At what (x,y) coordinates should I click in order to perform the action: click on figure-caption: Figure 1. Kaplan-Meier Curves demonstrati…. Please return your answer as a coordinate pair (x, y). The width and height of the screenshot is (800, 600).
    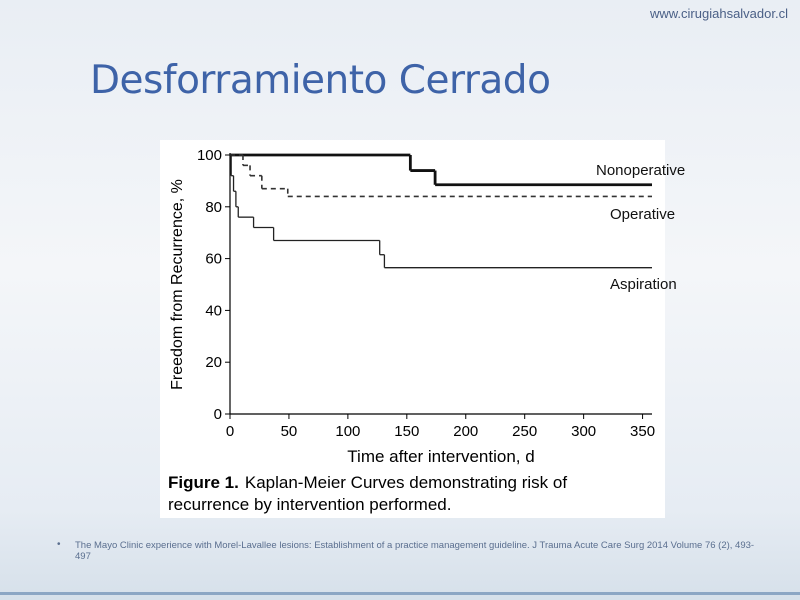
    Looking at the image, I should click on (367, 482).